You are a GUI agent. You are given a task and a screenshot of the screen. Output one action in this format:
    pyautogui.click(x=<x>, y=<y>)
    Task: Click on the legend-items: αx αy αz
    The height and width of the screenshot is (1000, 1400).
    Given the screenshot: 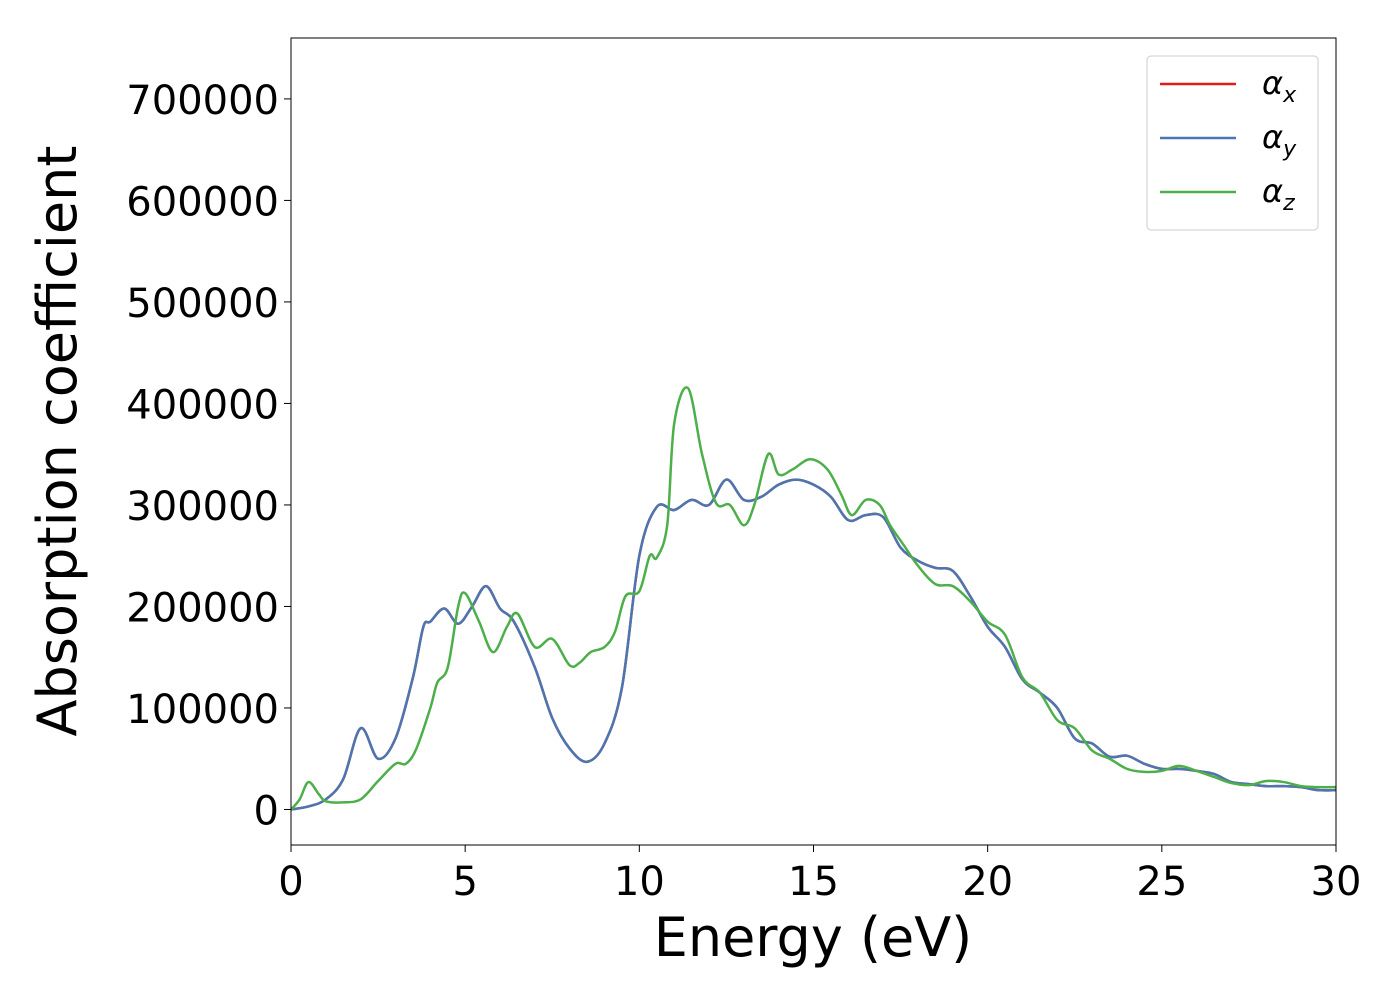 What is the action you would take?
    pyautogui.click(x=1228, y=140)
    